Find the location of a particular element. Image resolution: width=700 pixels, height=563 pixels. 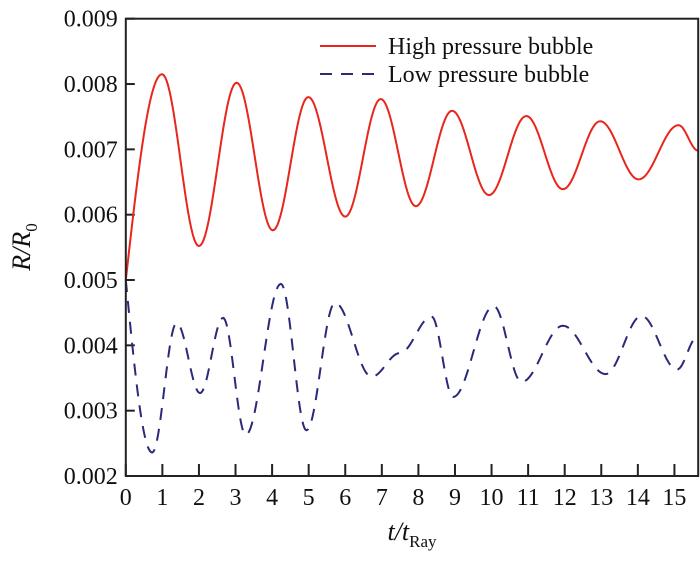

x-tick-label: 13 is located at coordinates (601, 498).